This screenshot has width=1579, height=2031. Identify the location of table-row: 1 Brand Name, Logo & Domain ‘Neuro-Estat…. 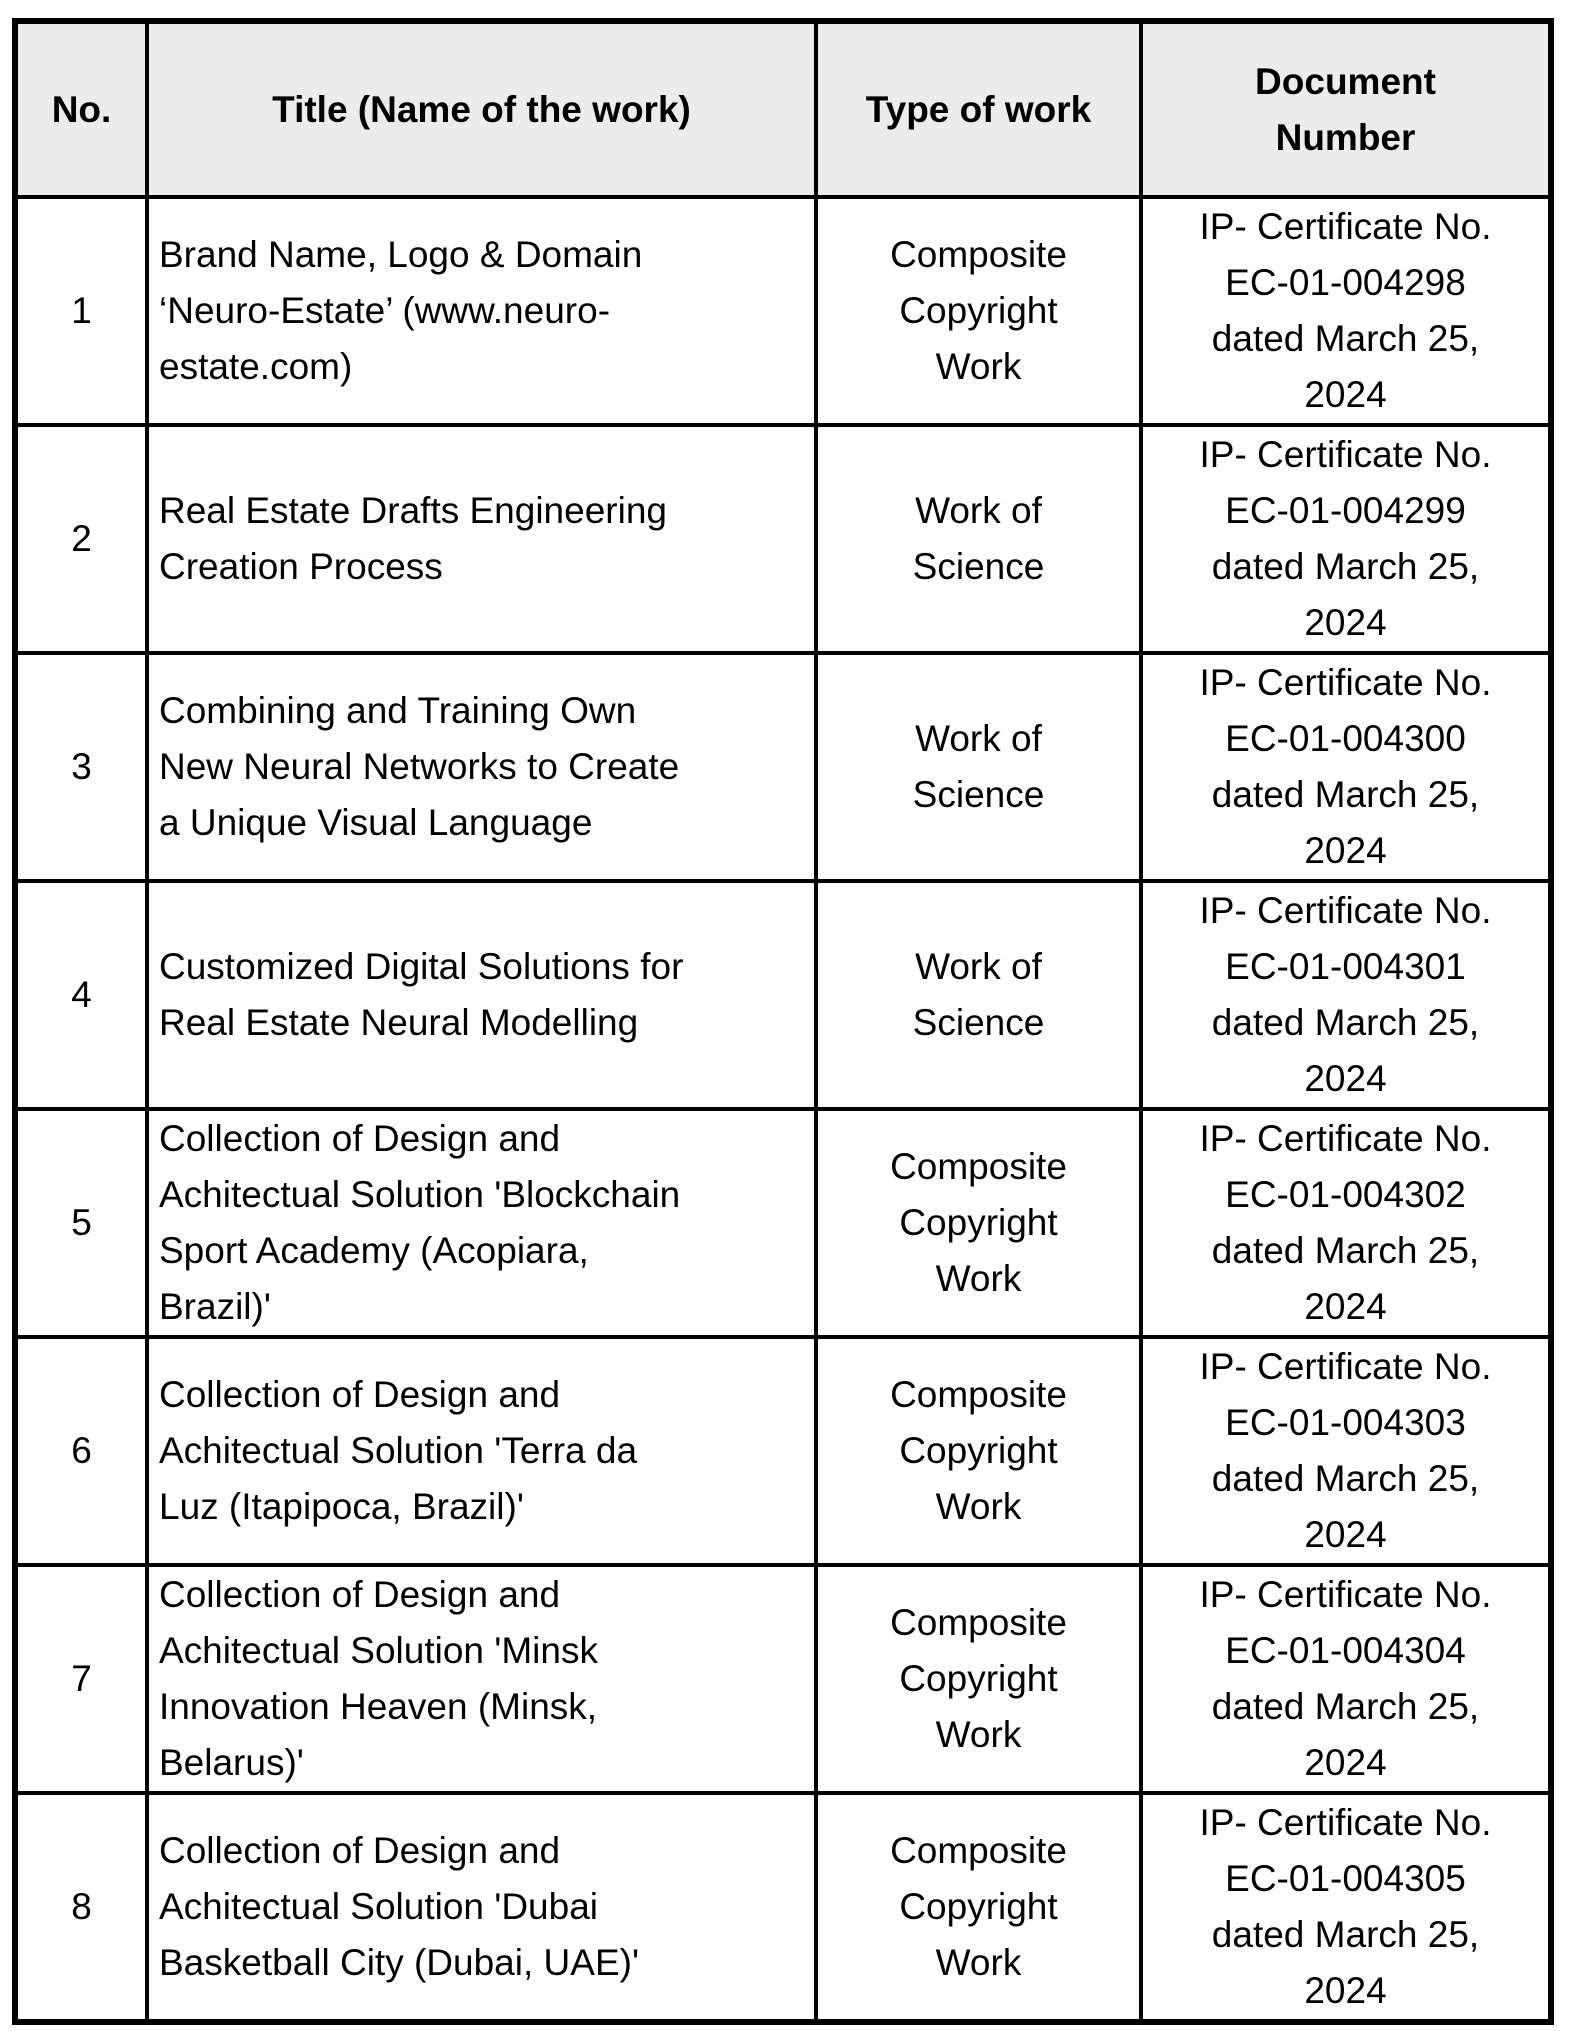
(783, 311).